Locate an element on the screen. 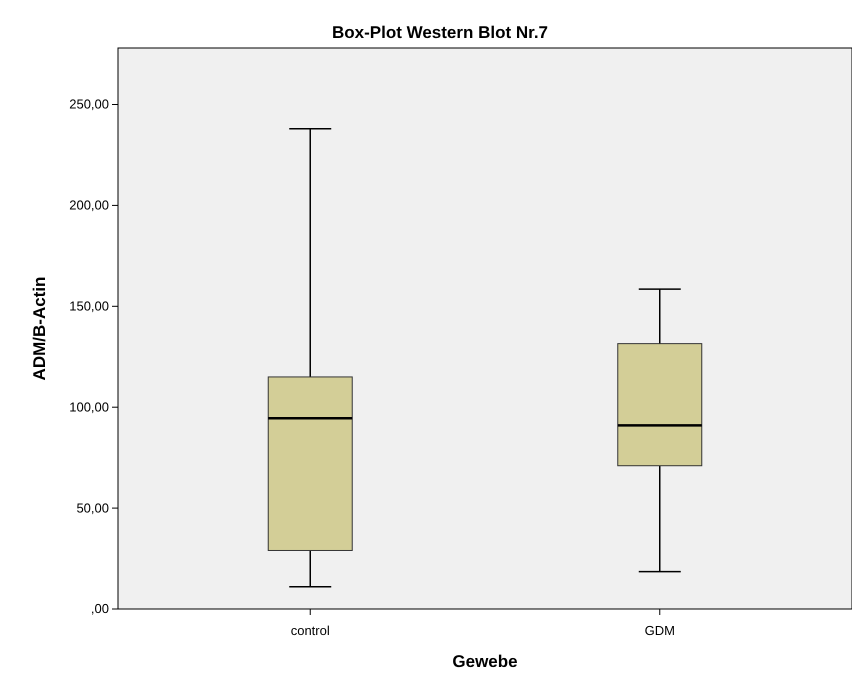  y-axis-title: ADM/B-Actin is located at coordinates (39, 328).